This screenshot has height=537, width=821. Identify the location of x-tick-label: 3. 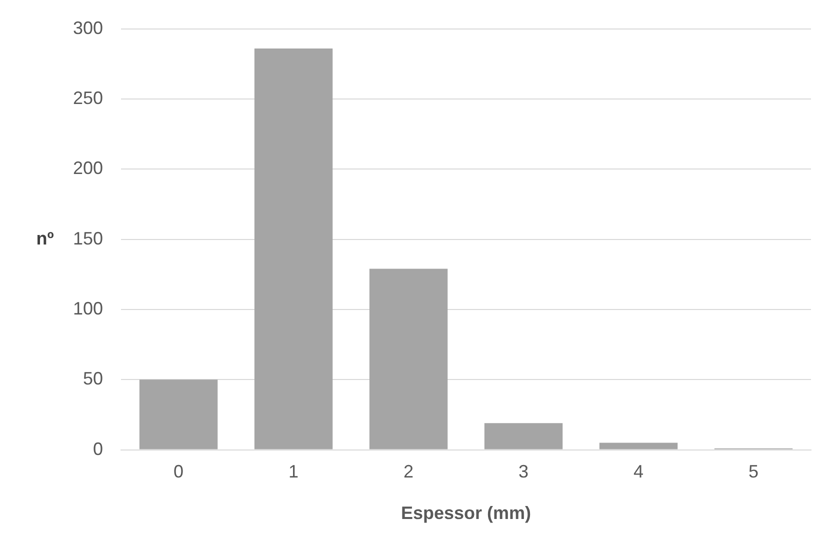
(523, 472).